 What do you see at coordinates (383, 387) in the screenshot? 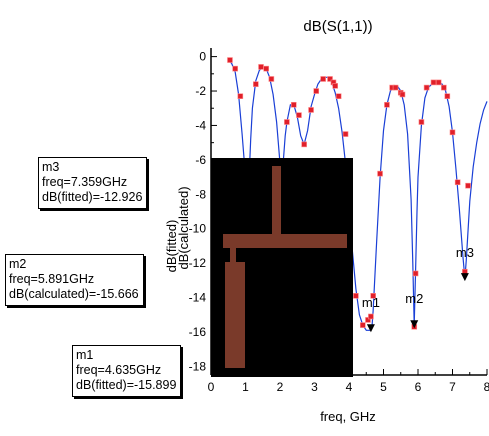
I see `x-tick-label: 5` at bounding box center [383, 387].